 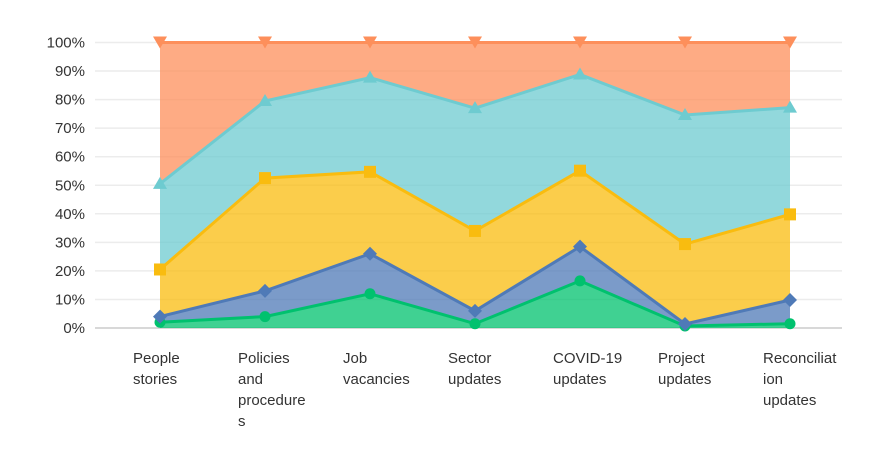 I want to click on y-tick-label: 90%, so click(x=70, y=71).